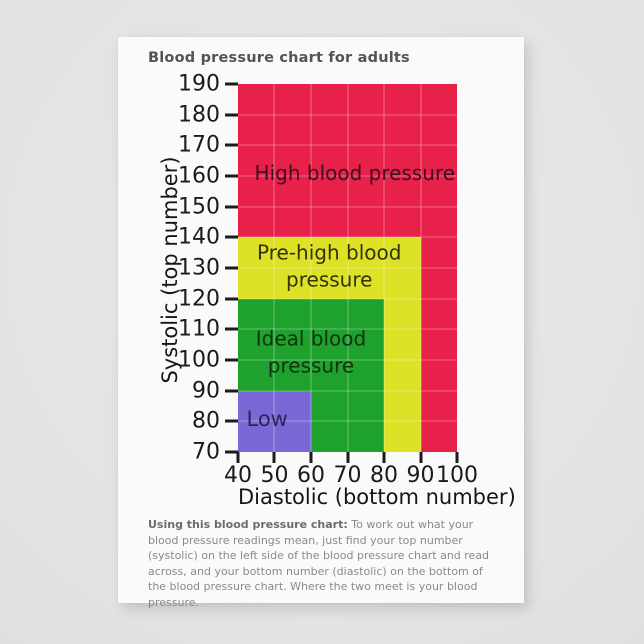 This screenshot has width=644, height=644. Describe the element at coordinates (329, 266) in the screenshot. I see `region-label-pre_high: Pre-high blood pressure` at that location.